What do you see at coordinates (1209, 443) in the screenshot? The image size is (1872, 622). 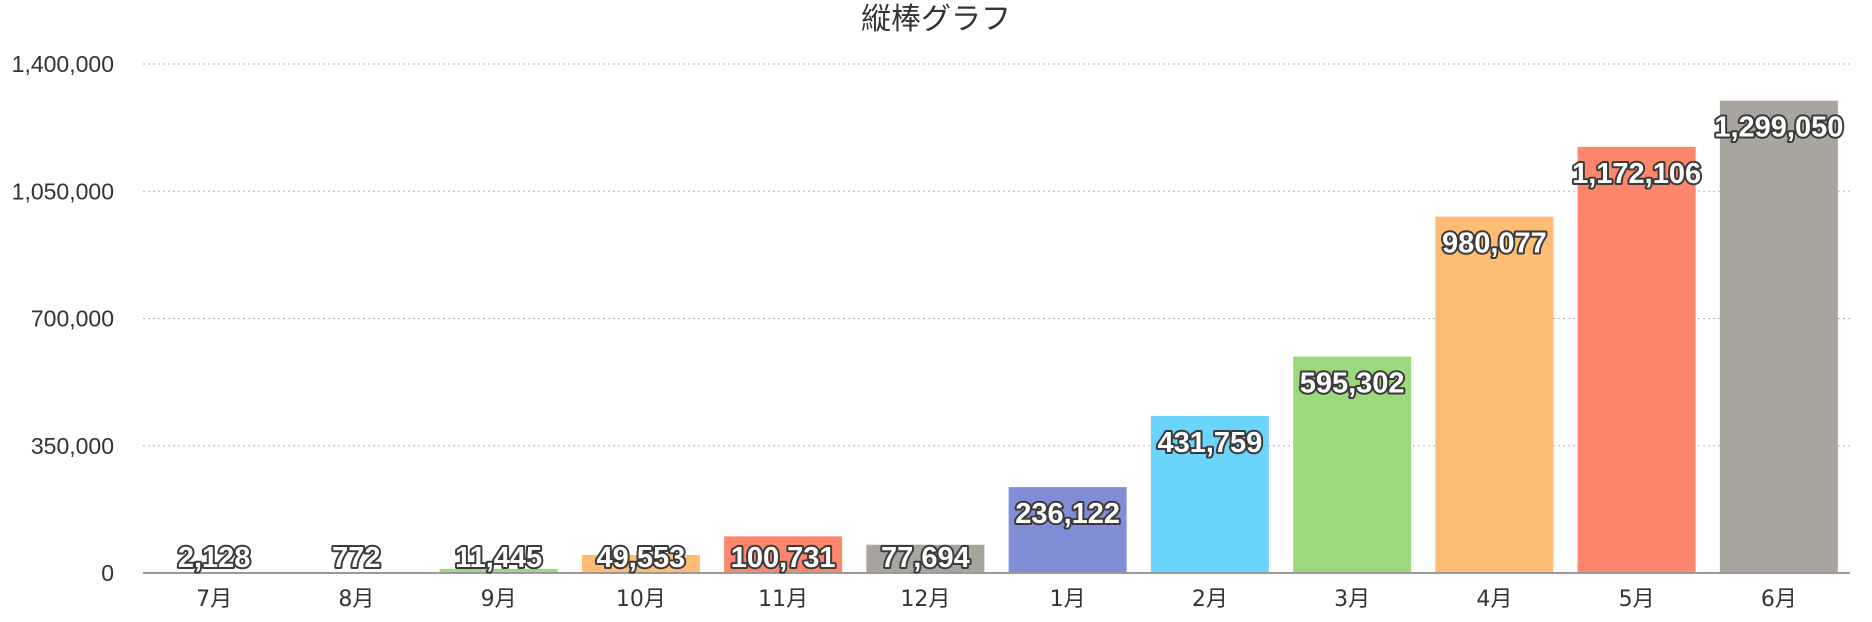 I see `data-label: 431,759` at bounding box center [1209, 443].